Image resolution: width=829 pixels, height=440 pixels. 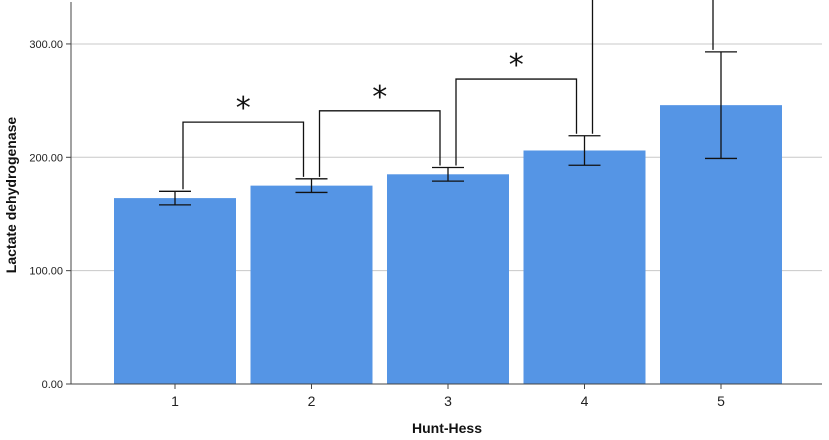 I want to click on y-tick-label: 200.00, so click(x=46, y=158).